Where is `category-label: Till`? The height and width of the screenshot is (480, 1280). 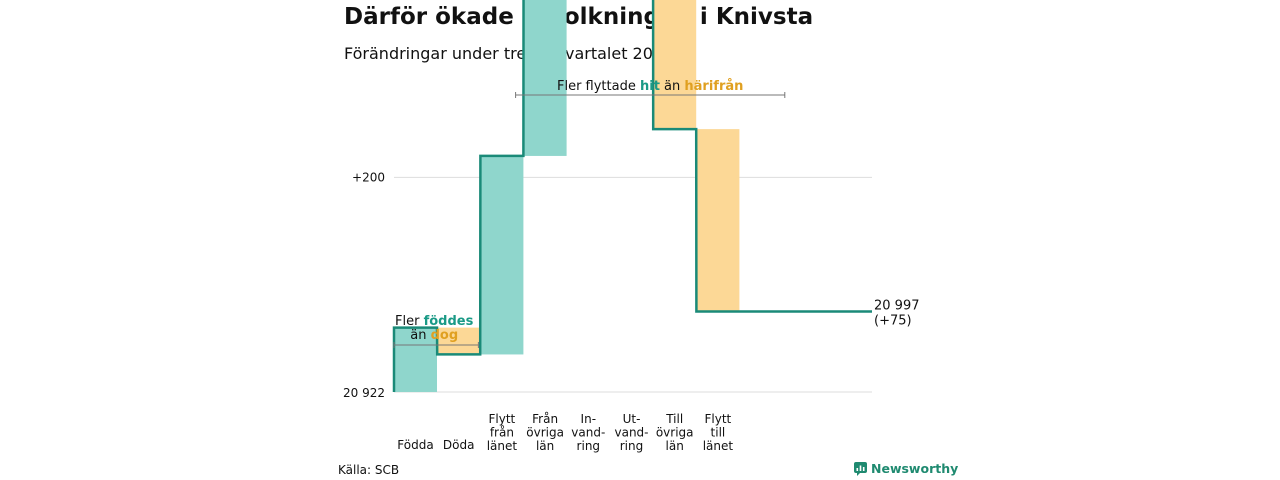
category-label: Till is located at coordinates (674, 419).